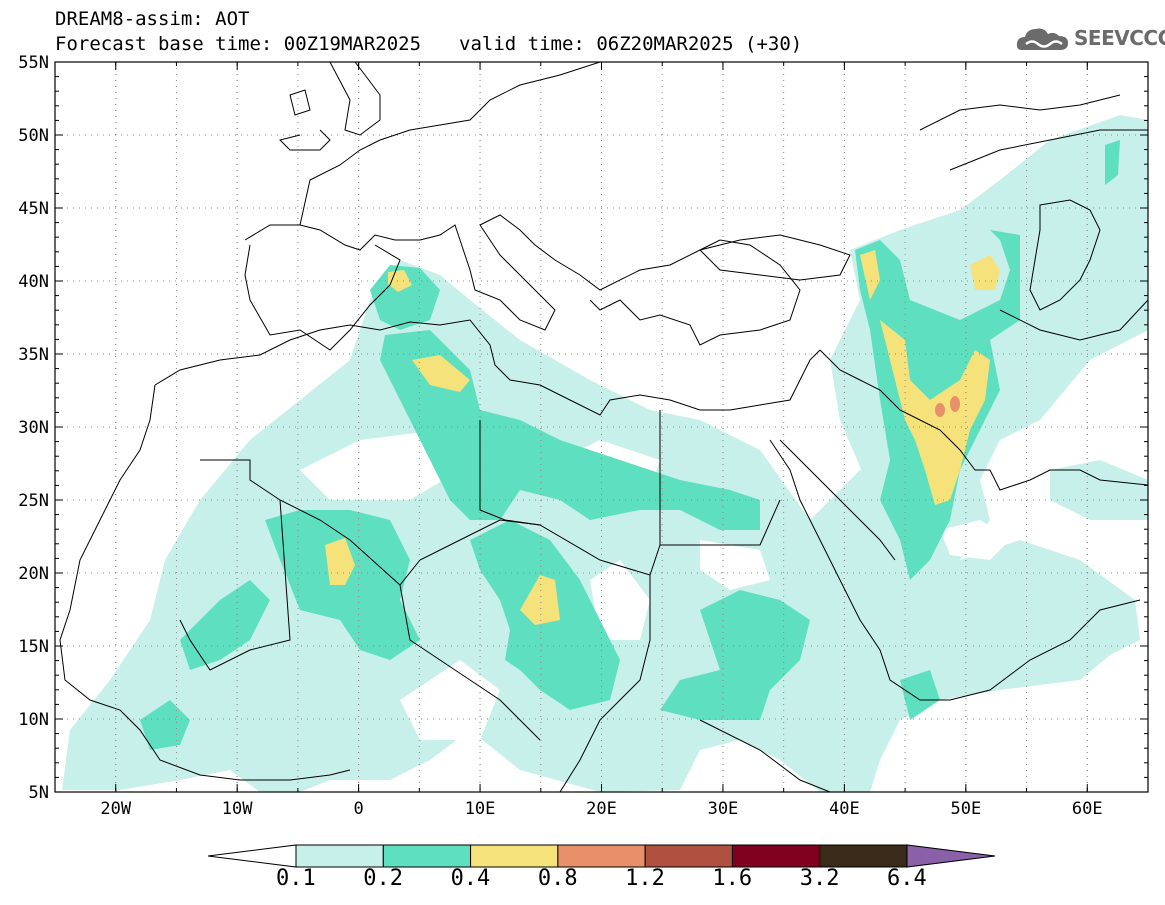  I want to click on colorbar-label: 1.6, so click(732, 878).